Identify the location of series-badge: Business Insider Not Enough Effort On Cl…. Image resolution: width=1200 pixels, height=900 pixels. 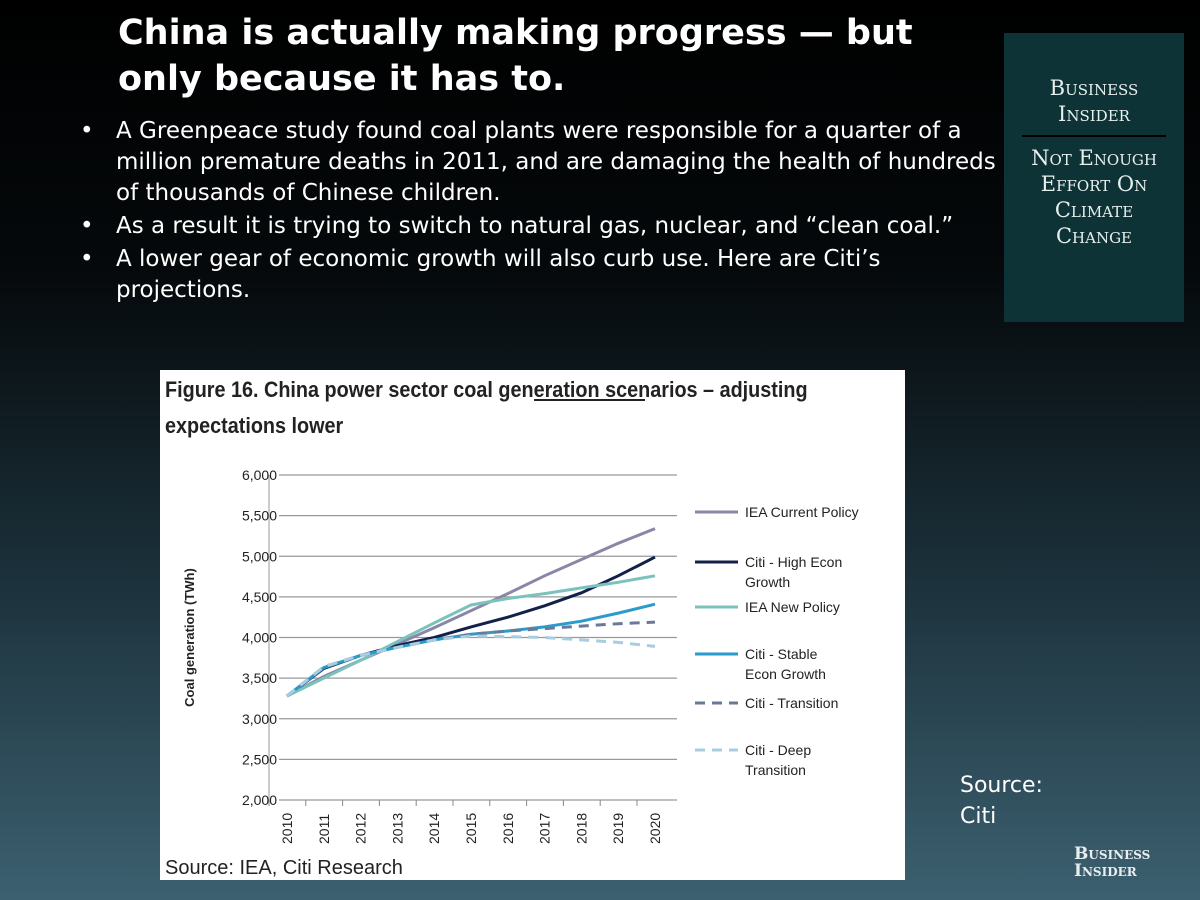
(1094, 177).